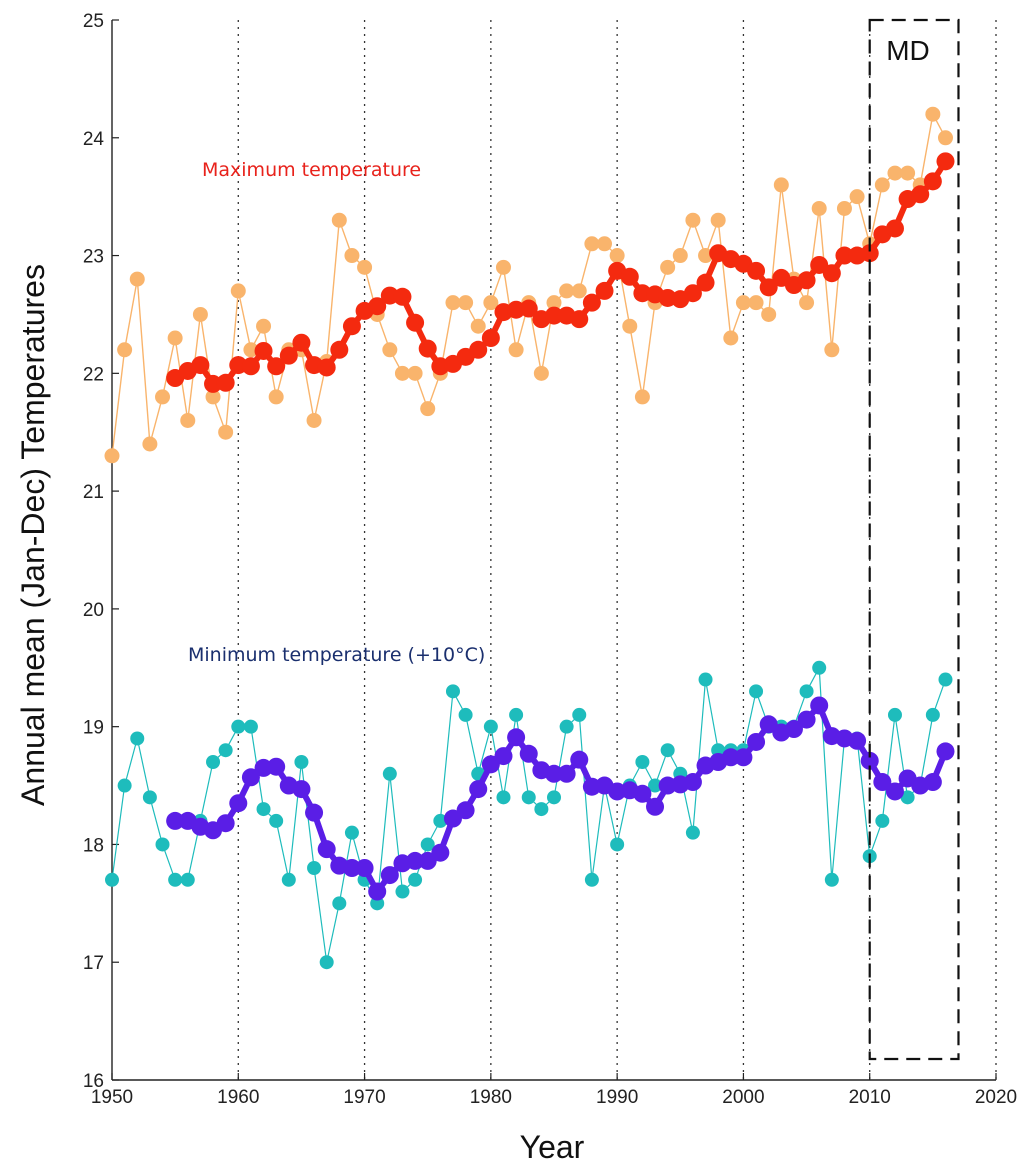  Describe the element at coordinates (560, 798) in the screenshot. I see `min-smooth-series` at that location.